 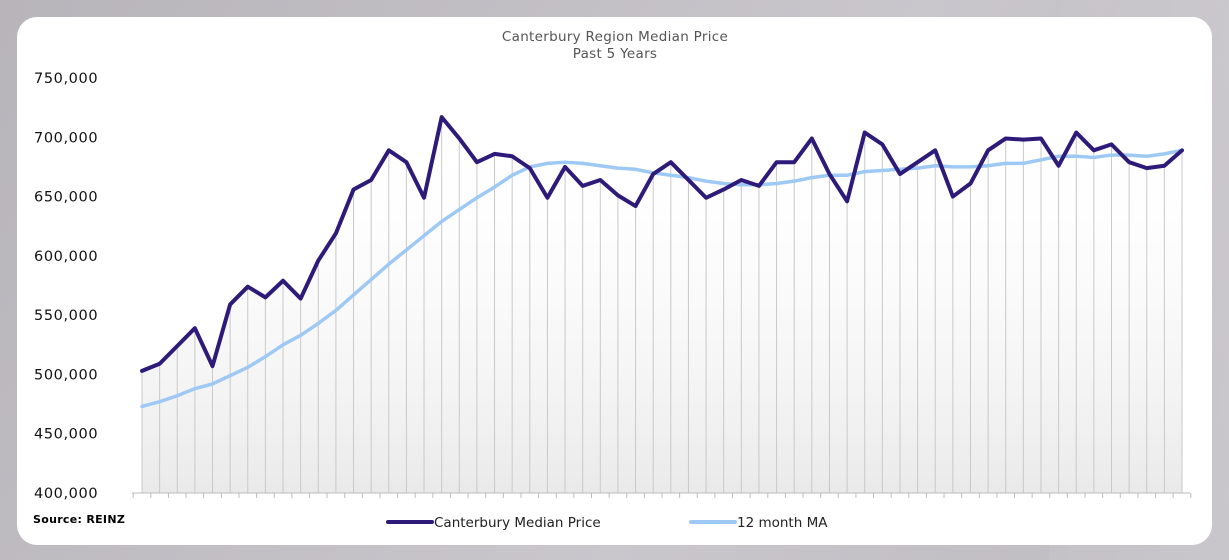 What do you see at coordinates (66, 316) in the screenshot?
I see `y-tick-label: 550,000` at bounding box center [66, 316].